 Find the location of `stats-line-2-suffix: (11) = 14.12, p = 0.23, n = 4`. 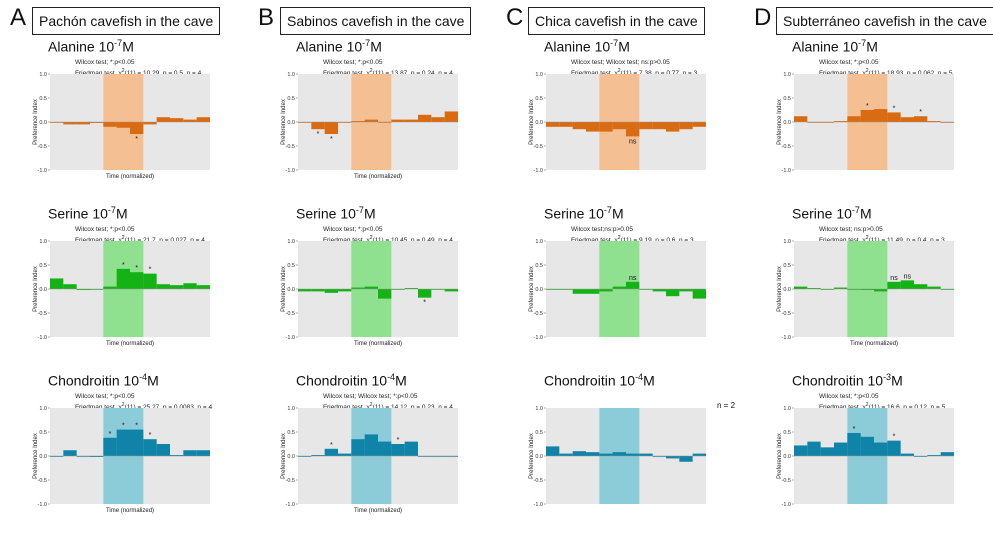

stats-line-2-suffix: (11) = 14.12, p = 0.23, n = 4 is located at coordinates (412, 408).